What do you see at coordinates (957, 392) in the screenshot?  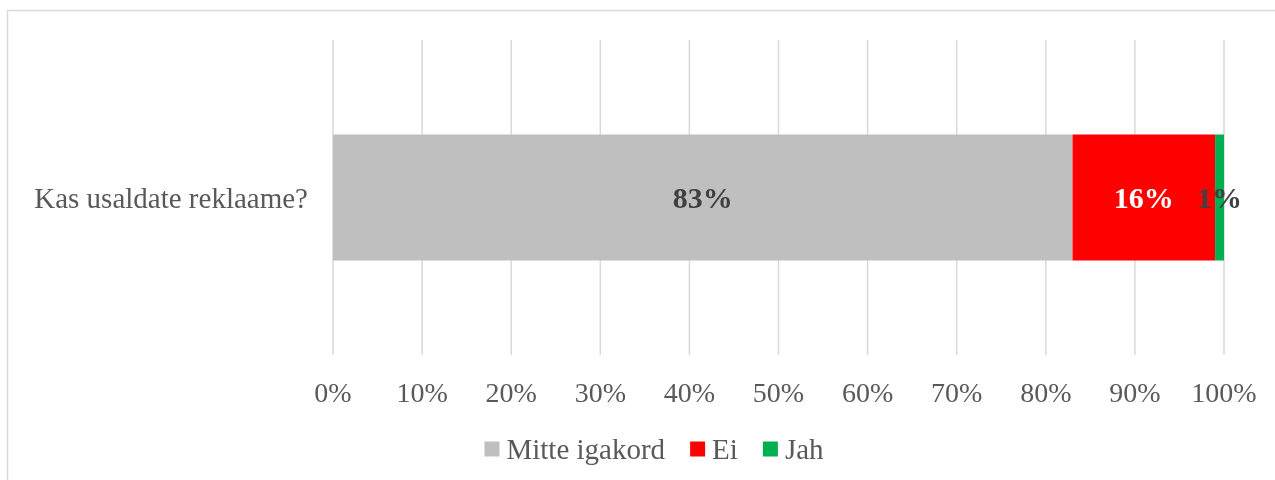 I see `x-tick-label: 70%` at bounding box center [957, 392].